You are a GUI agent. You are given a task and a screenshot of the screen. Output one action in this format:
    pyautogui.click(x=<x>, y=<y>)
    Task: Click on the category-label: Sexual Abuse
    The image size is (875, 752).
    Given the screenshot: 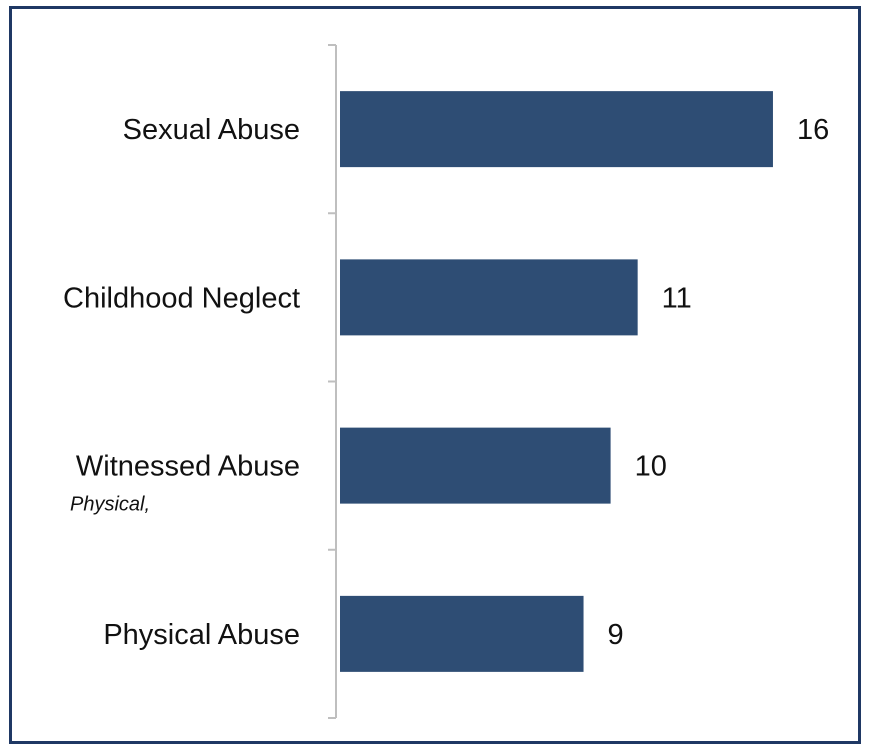 What is the action you would take?
    pyautogui.click(x=211, y=130)
    